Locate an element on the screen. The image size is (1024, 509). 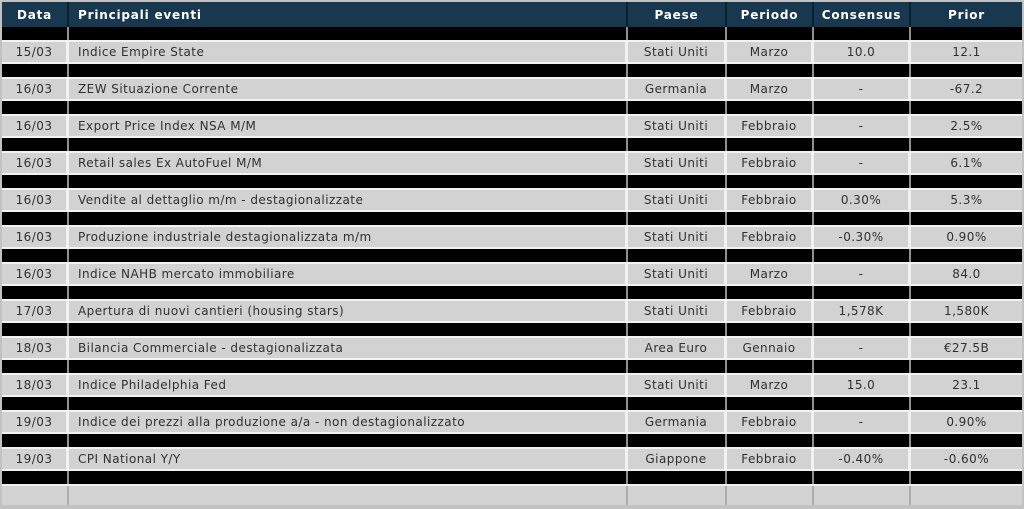
cell-prior: 23.1 is located at coordinates (966, 385).